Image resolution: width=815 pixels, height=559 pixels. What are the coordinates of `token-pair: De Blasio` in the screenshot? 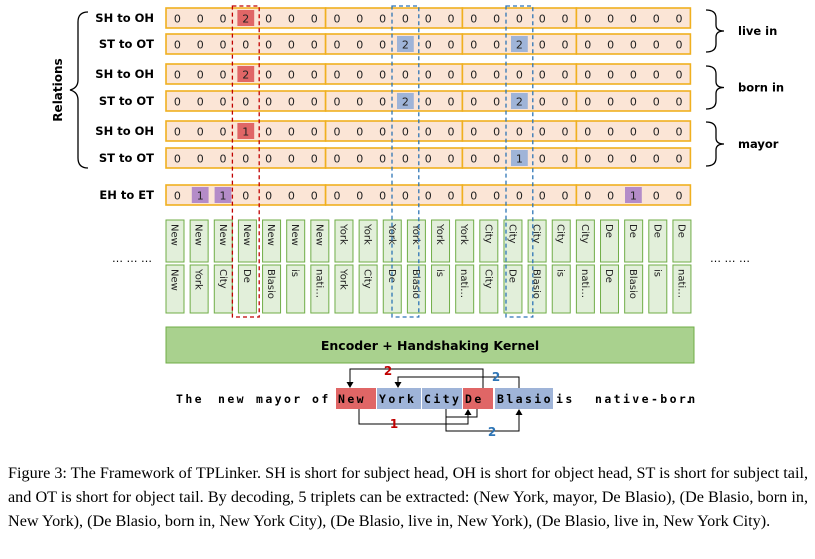 It's located at (634, 266).